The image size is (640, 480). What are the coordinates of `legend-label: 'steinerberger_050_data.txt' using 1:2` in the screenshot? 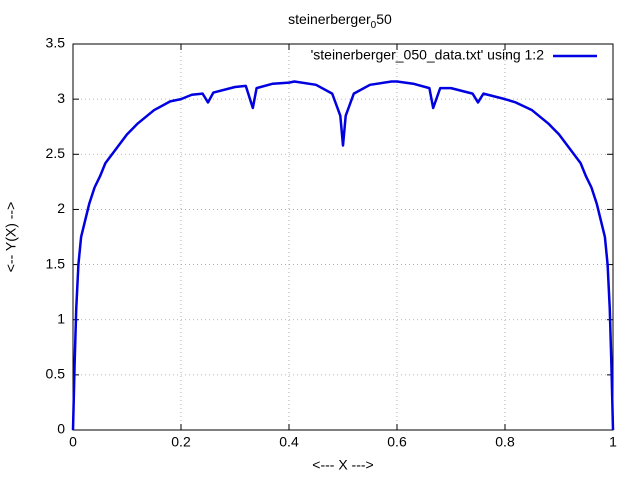 It's located at (428, 55).